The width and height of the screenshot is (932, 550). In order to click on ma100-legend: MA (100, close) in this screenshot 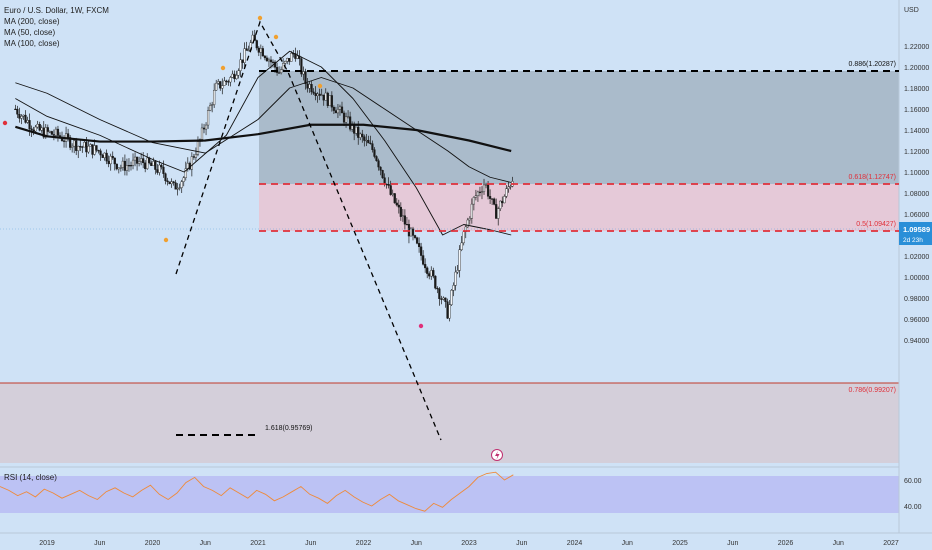, I will do `click(32, 43)`.